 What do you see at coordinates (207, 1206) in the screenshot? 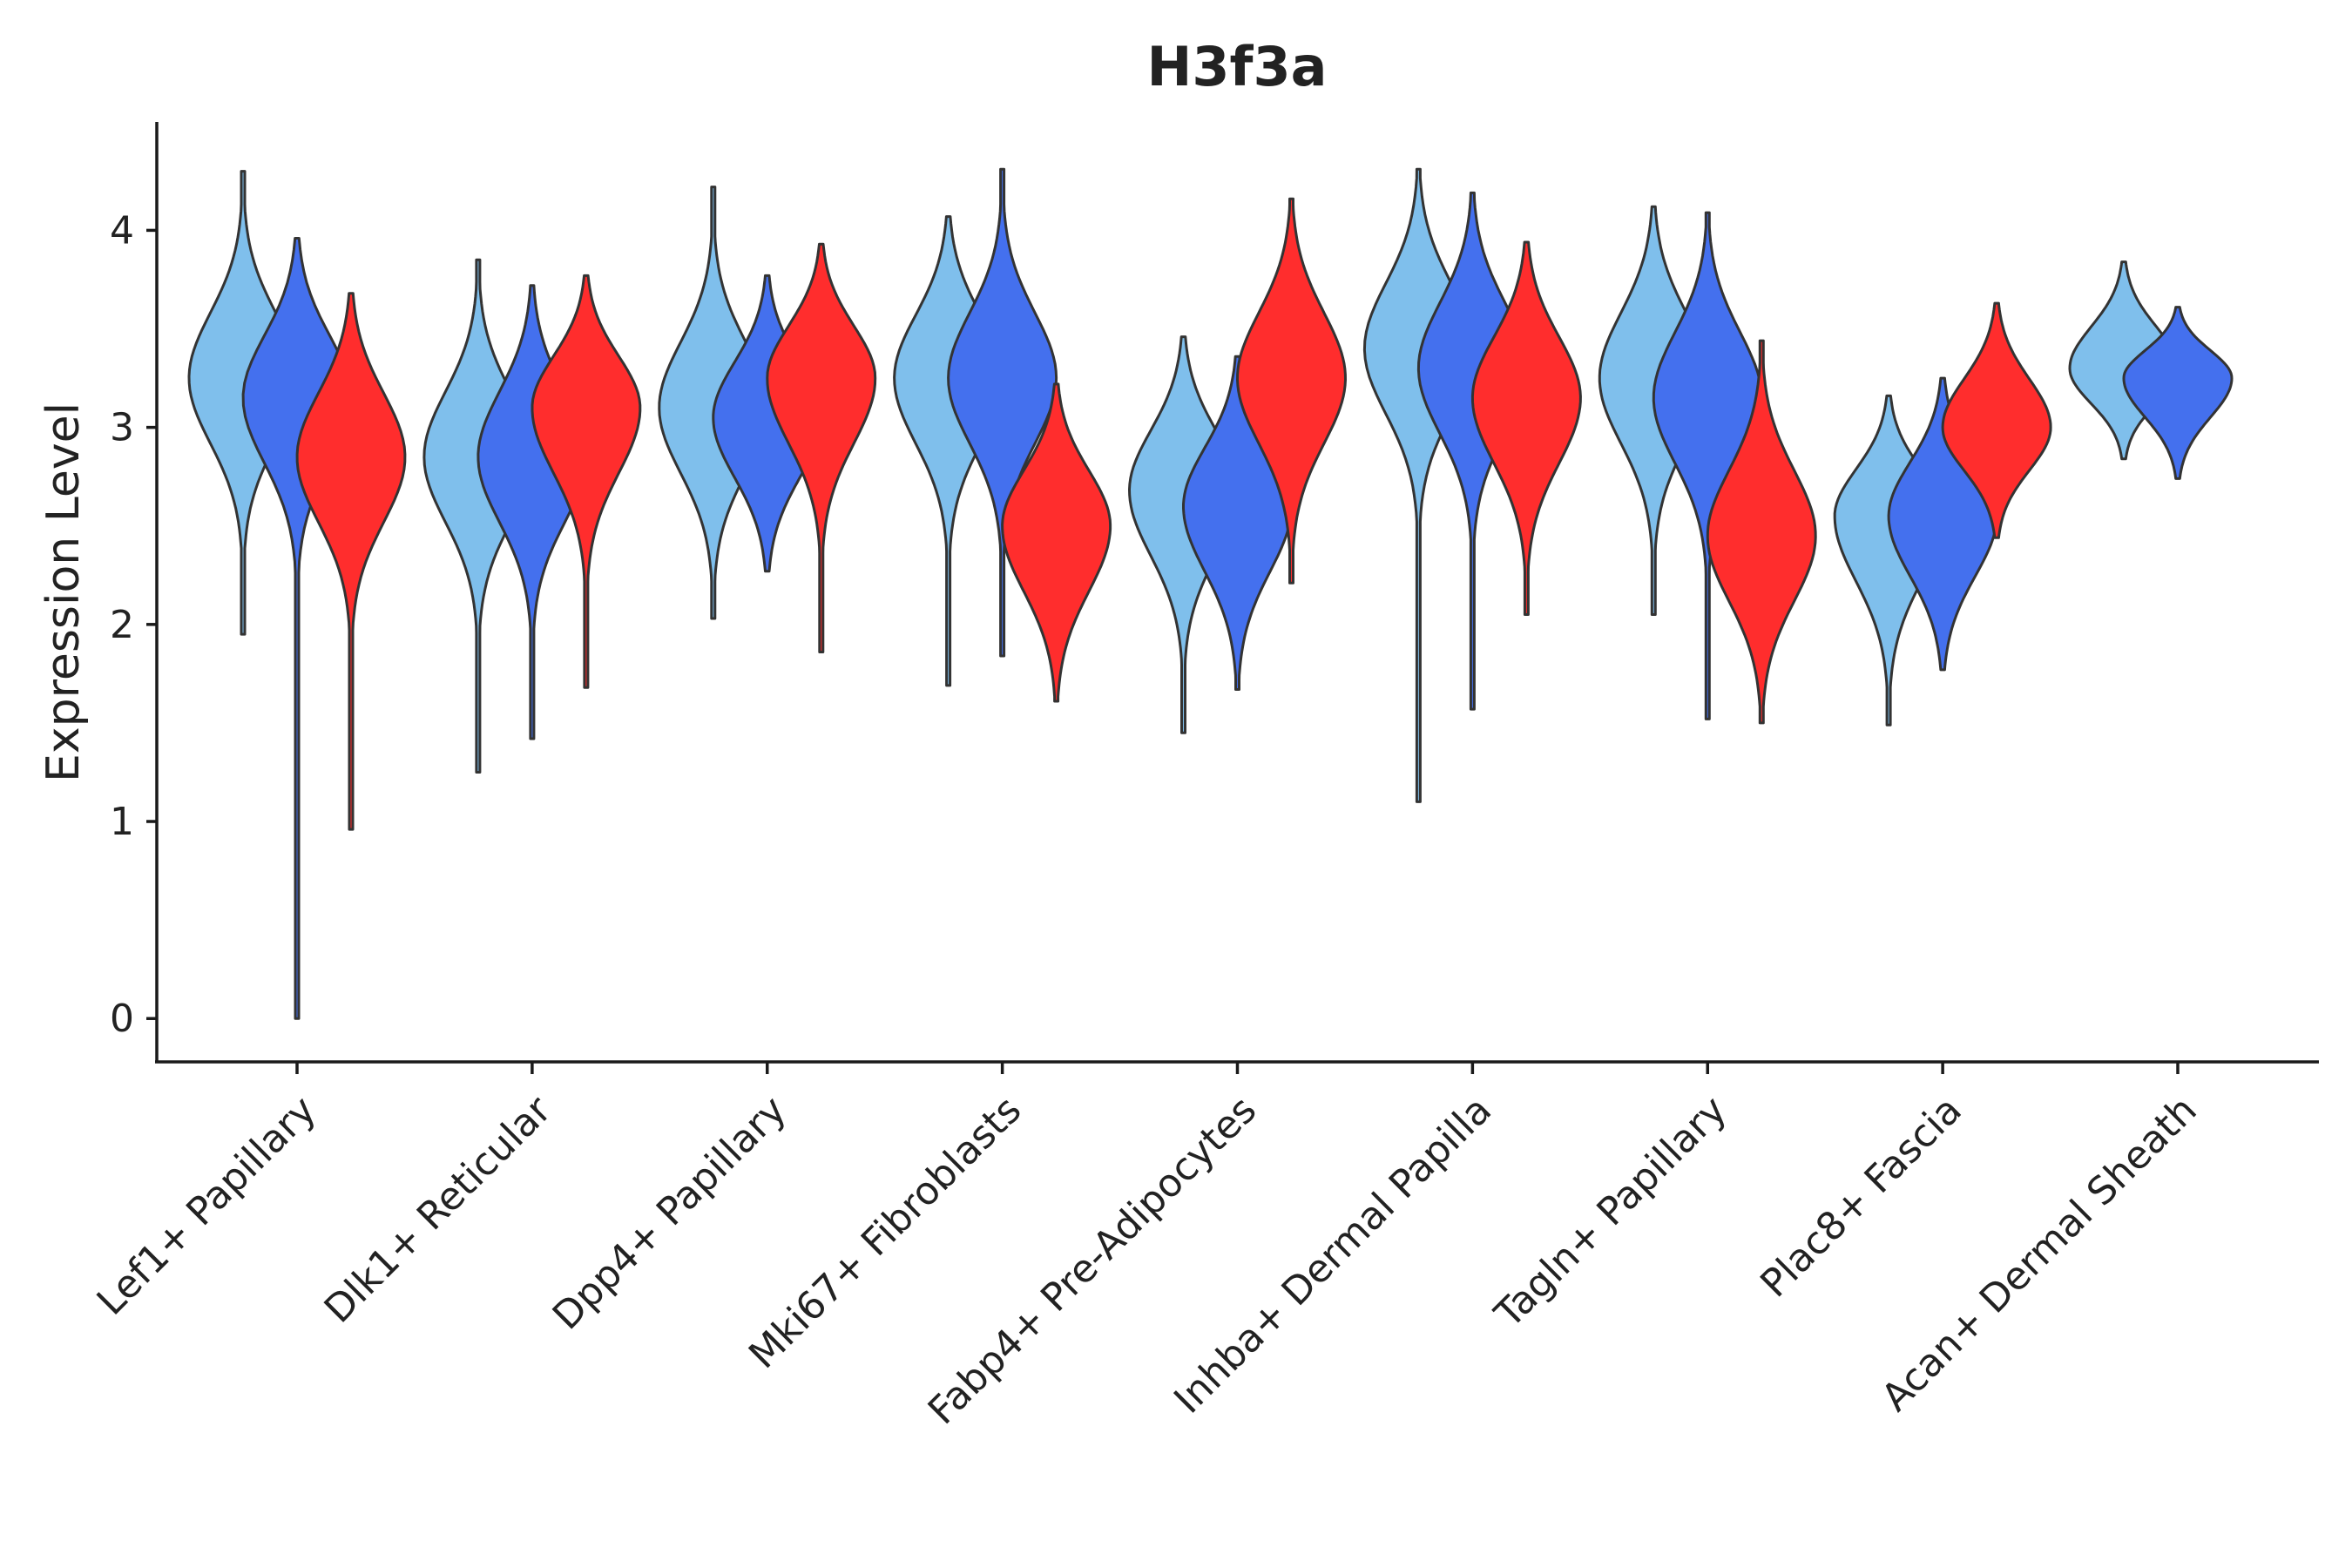
I see `x-category-label: Lef1+ Papillary` at bounding box center [207, 1206].